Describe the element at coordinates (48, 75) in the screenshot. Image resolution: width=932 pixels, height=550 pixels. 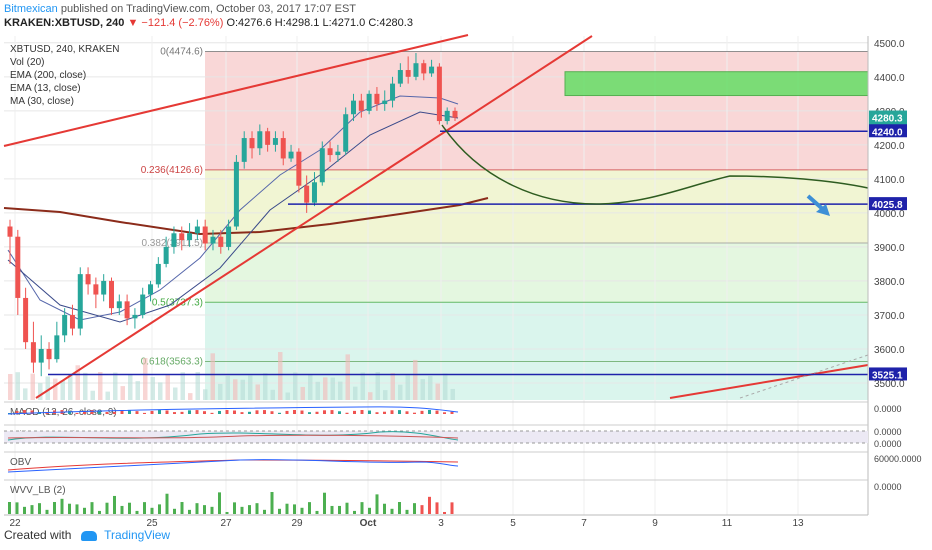
I see `legend-item: EMA (200, close)` at that location.